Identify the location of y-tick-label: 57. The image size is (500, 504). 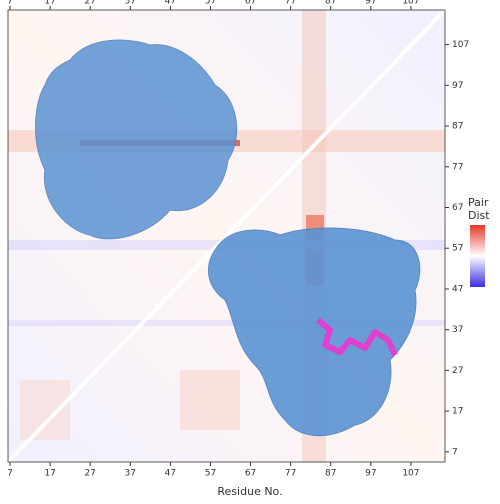
(457, 249).